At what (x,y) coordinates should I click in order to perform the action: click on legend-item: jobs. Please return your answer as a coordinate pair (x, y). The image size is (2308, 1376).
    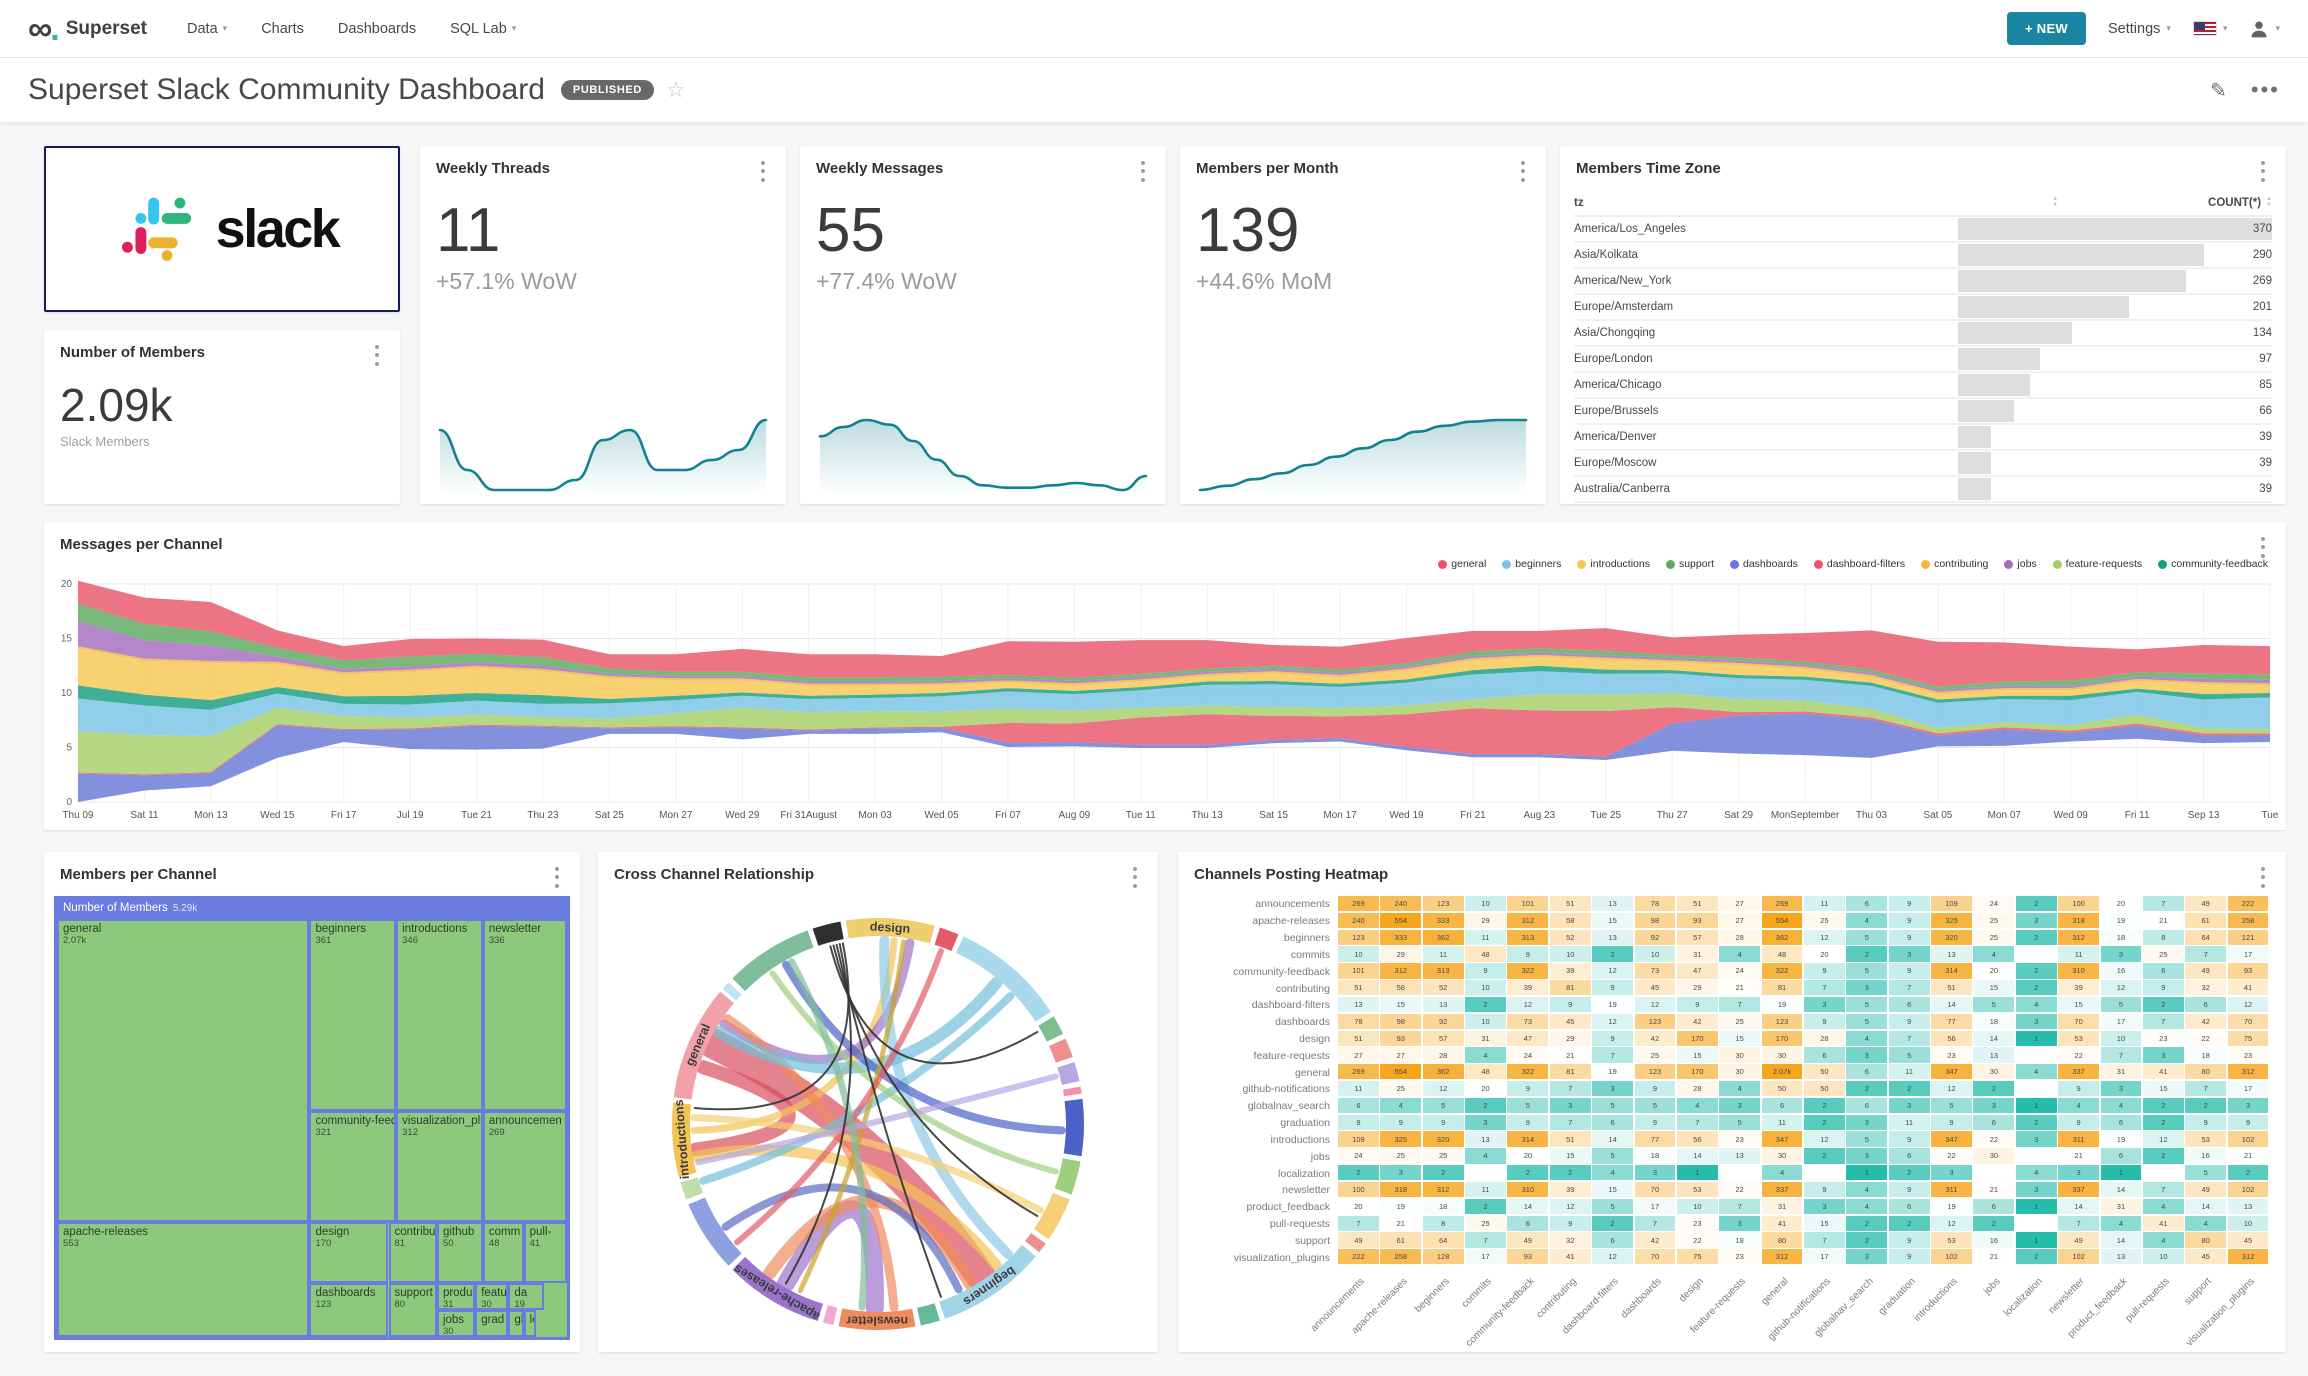
    Looking at the image, I should click on (2020, 564).